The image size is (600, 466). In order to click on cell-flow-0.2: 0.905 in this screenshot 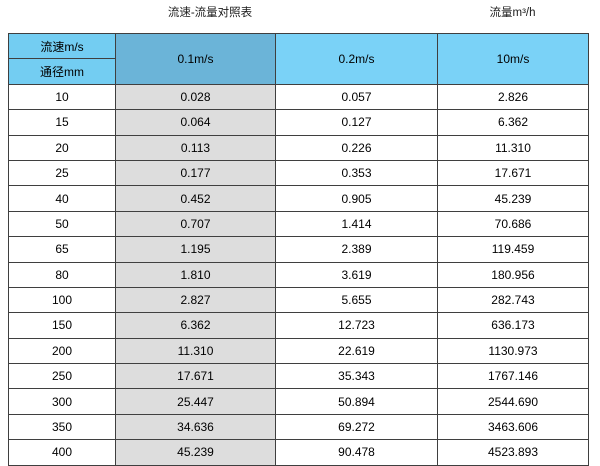, I will do `click(356, 198)`.